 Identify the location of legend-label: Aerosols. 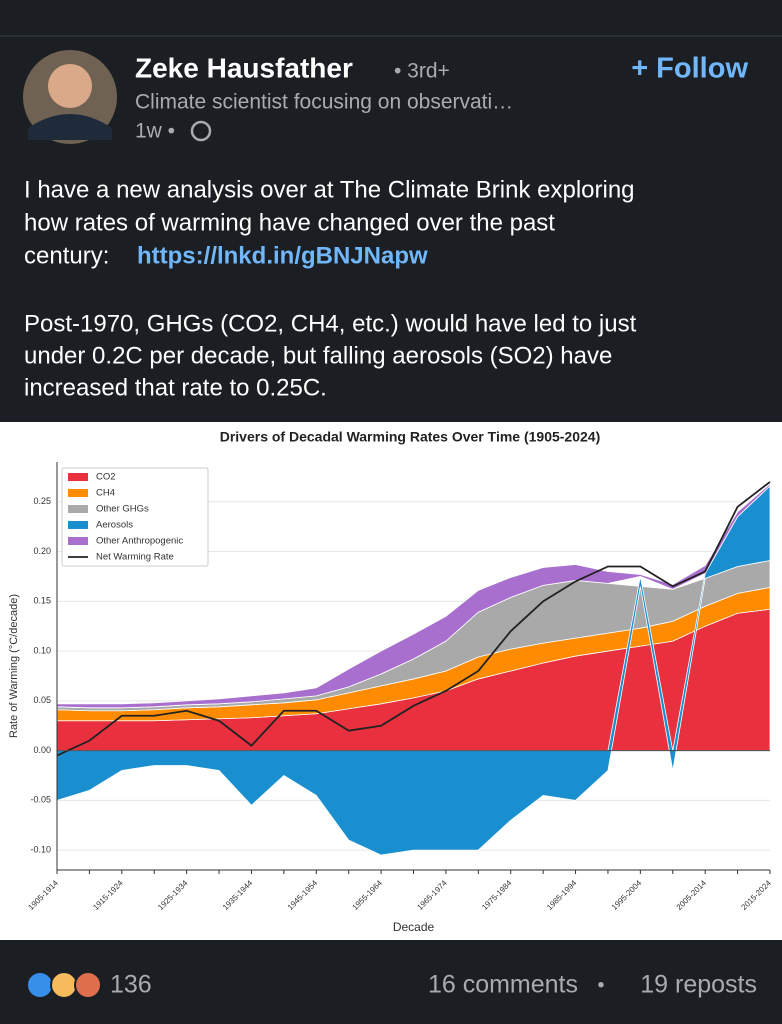
(114, 525).